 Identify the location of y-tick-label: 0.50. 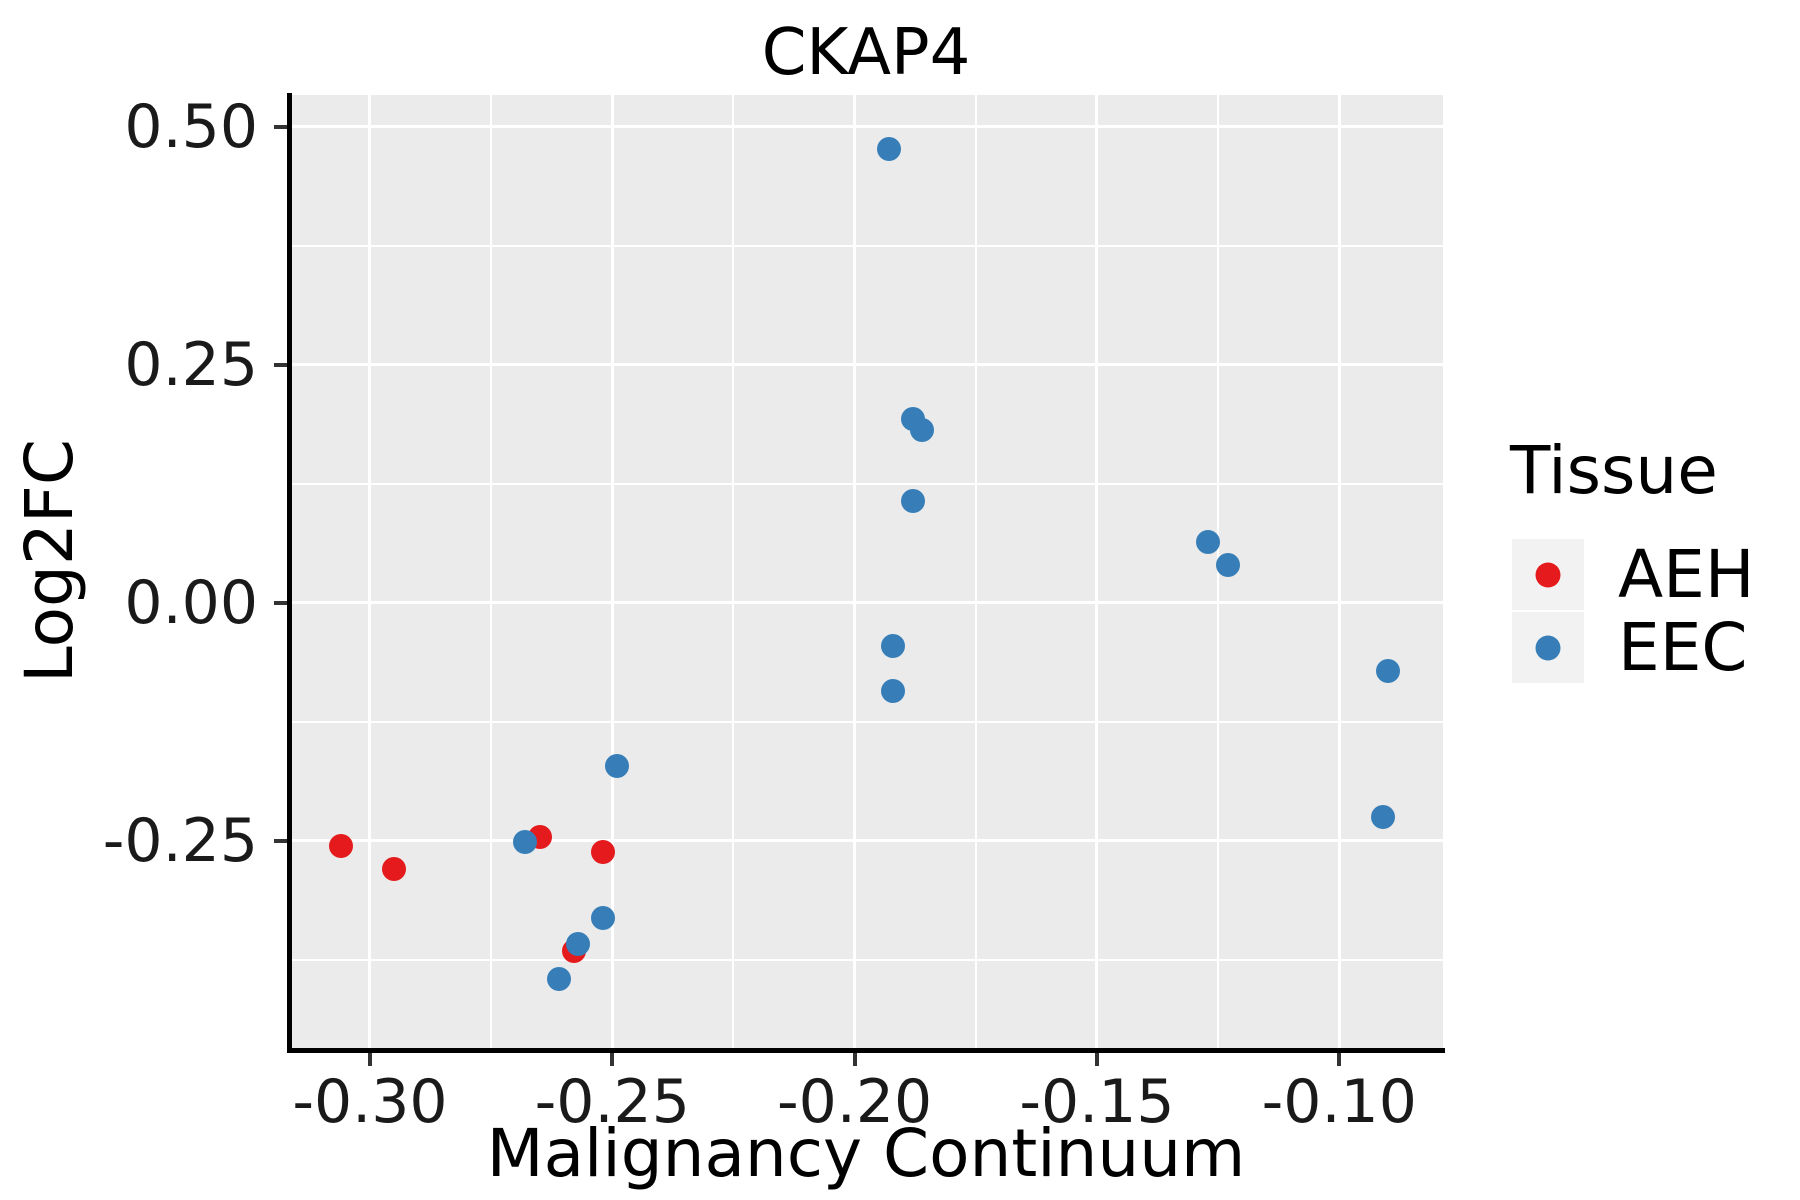
(191, 126).